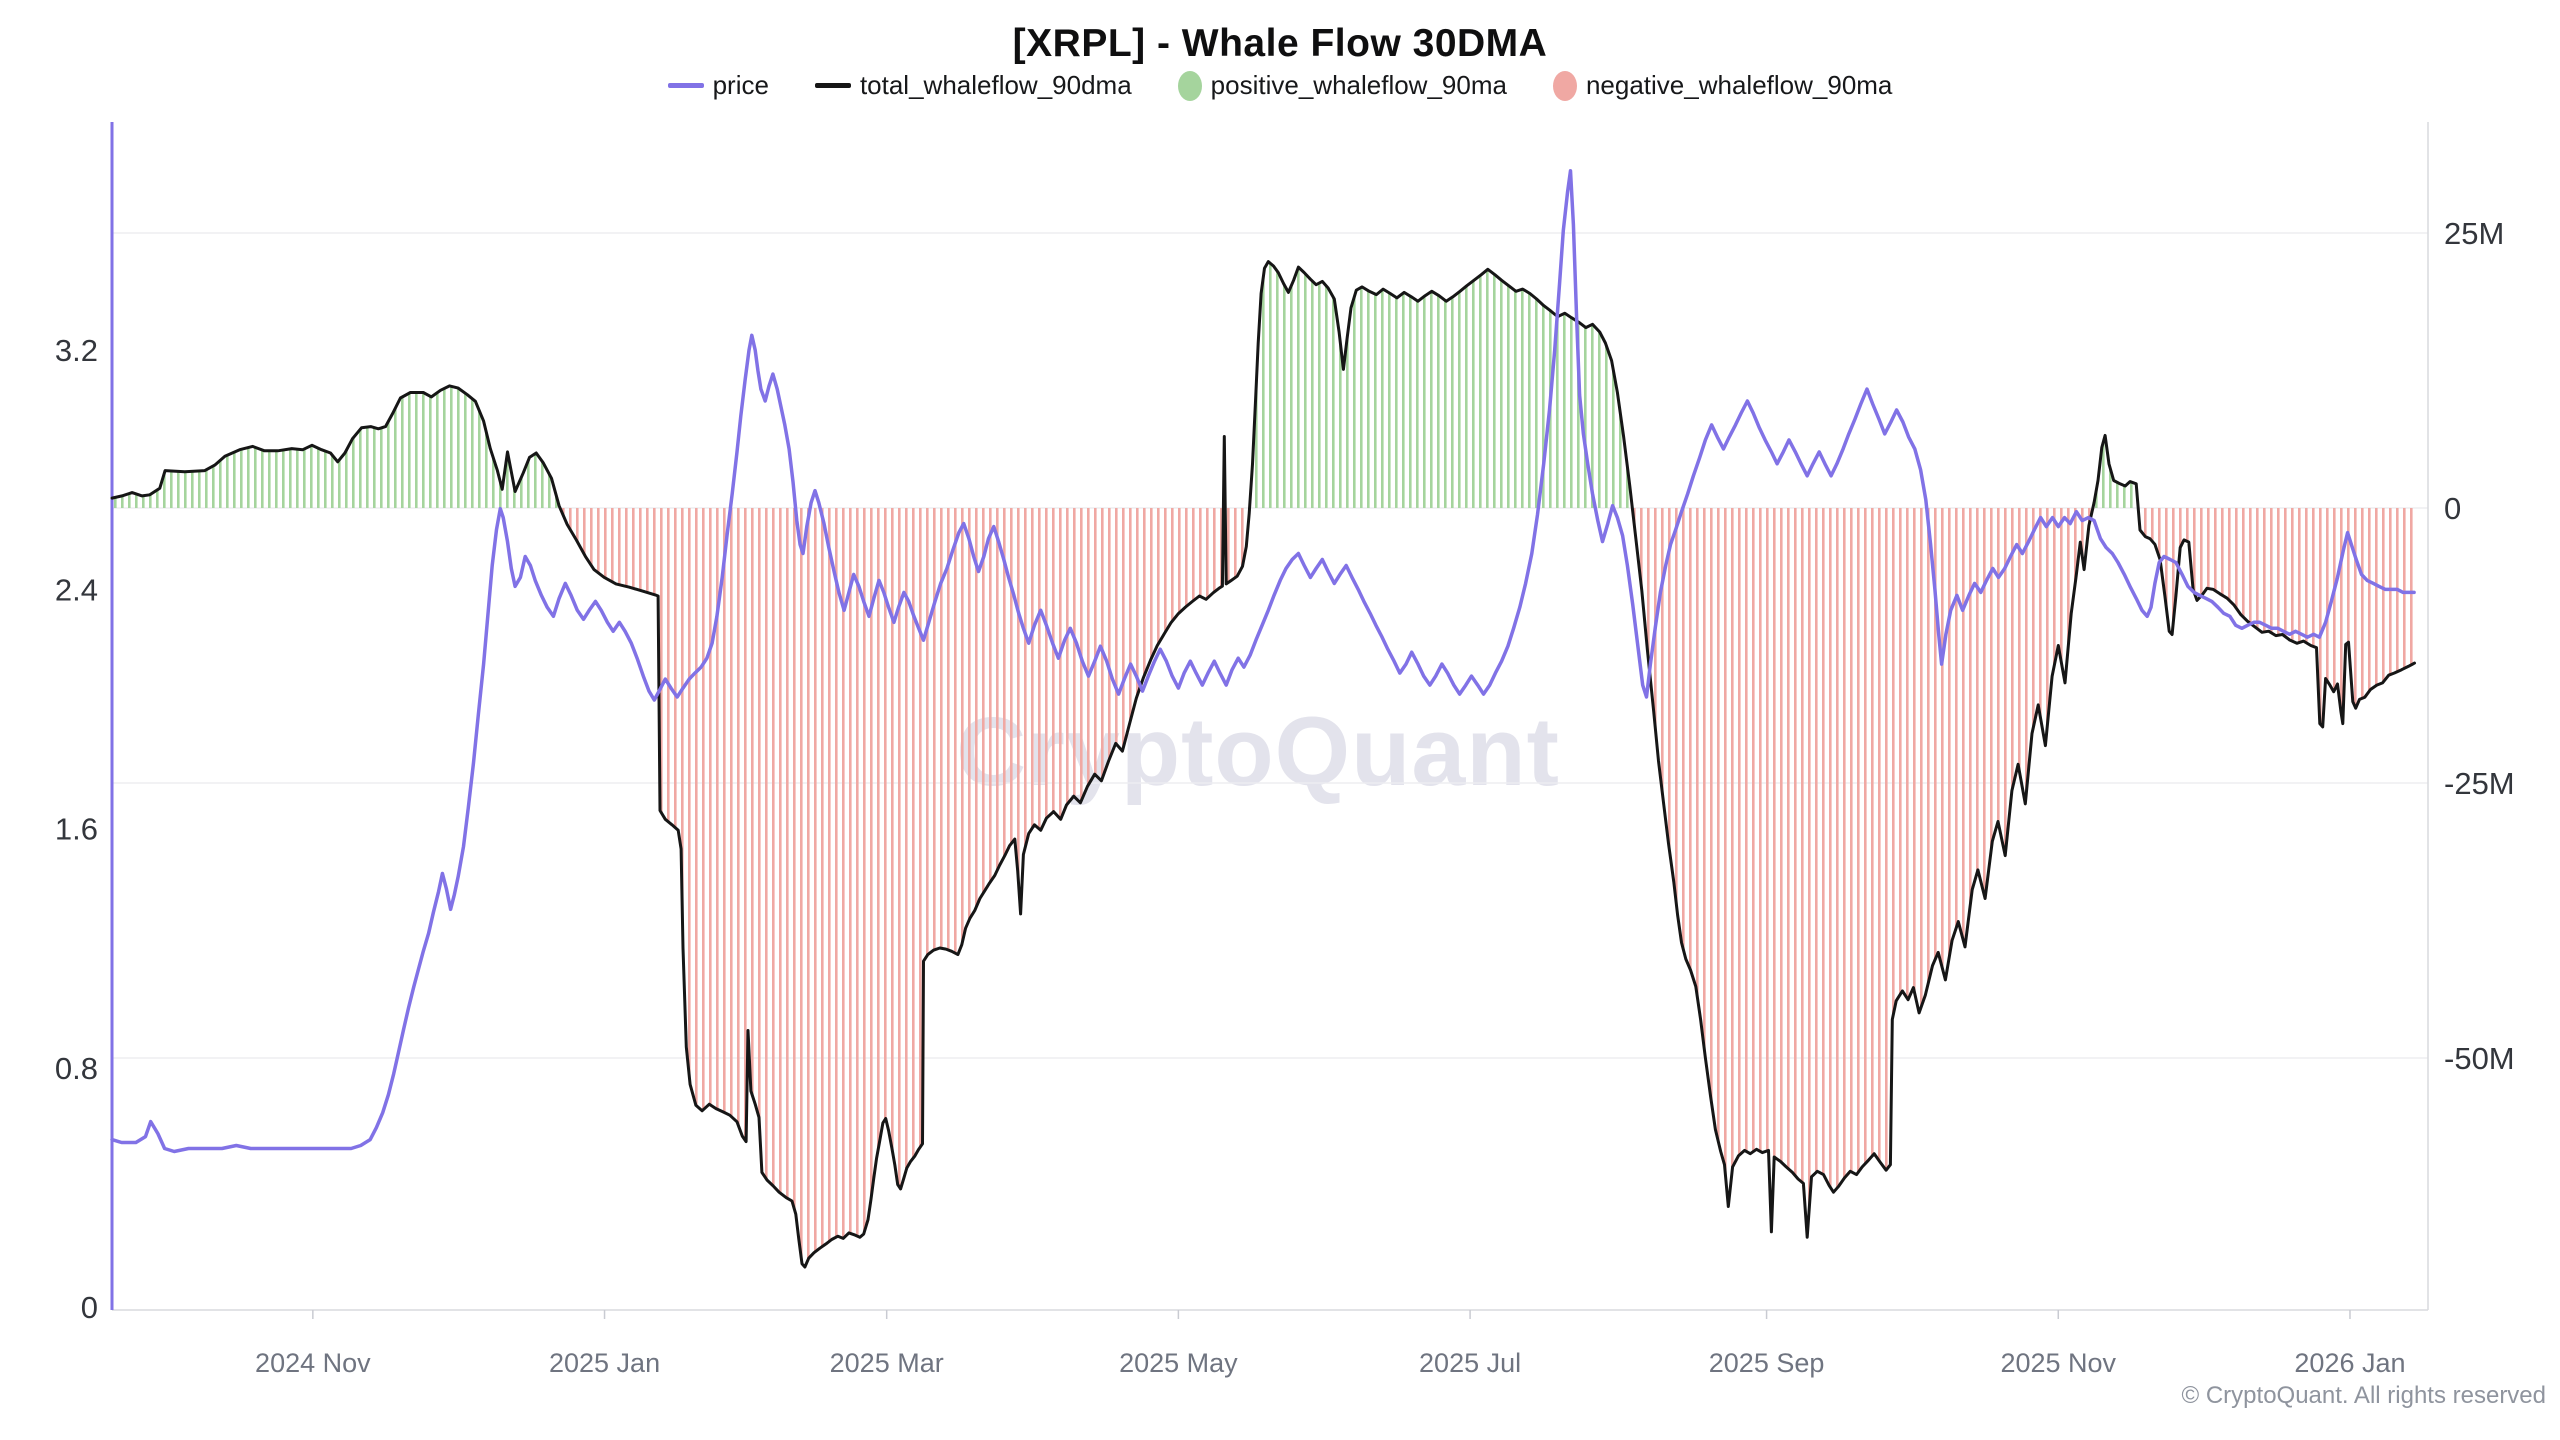  Describe the element at coordinates (76, 829) in the screenshot. I see `price-axis-label: 1.6` at that location.